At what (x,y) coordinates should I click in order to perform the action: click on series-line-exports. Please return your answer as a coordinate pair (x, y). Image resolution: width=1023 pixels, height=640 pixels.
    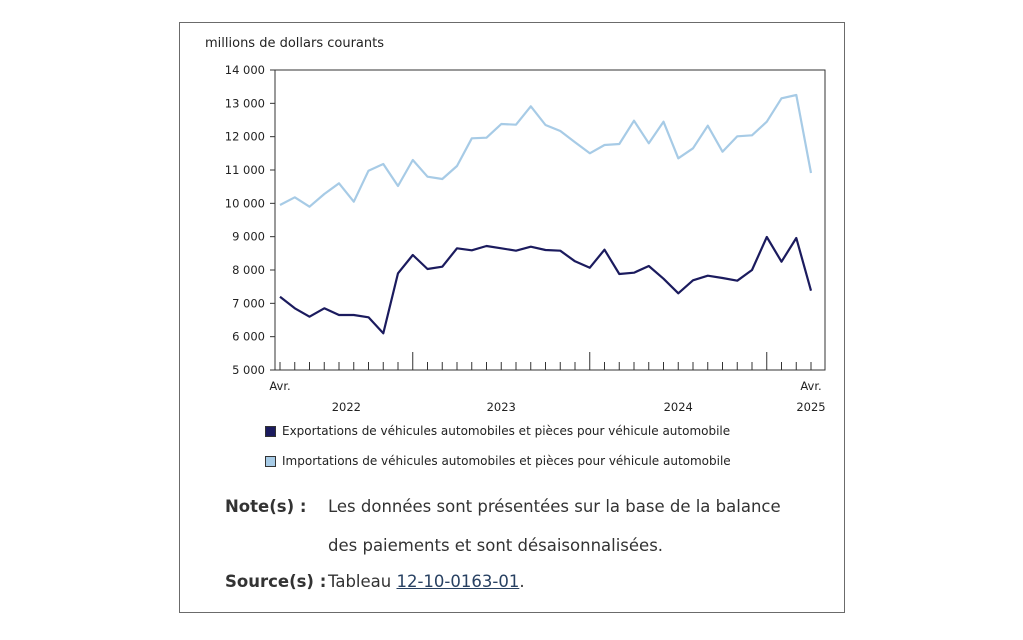
    Looking at the image, I should click on (546, 285).